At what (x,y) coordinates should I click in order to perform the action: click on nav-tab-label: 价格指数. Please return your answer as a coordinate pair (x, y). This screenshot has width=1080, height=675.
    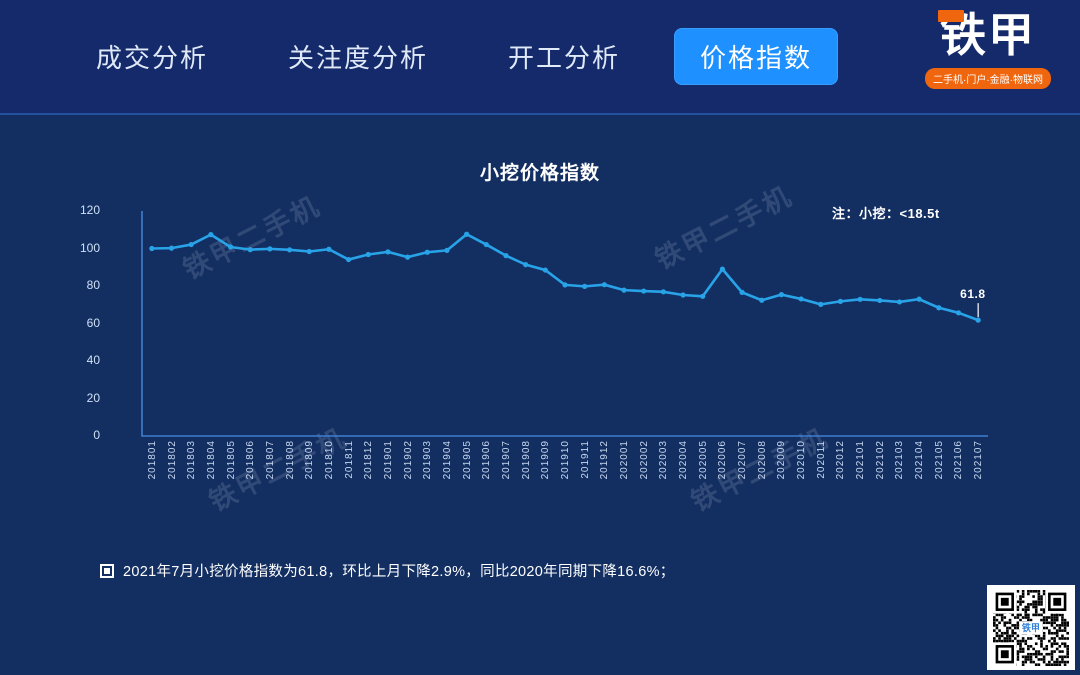
    Looking at the image, I should click on (756, 58).